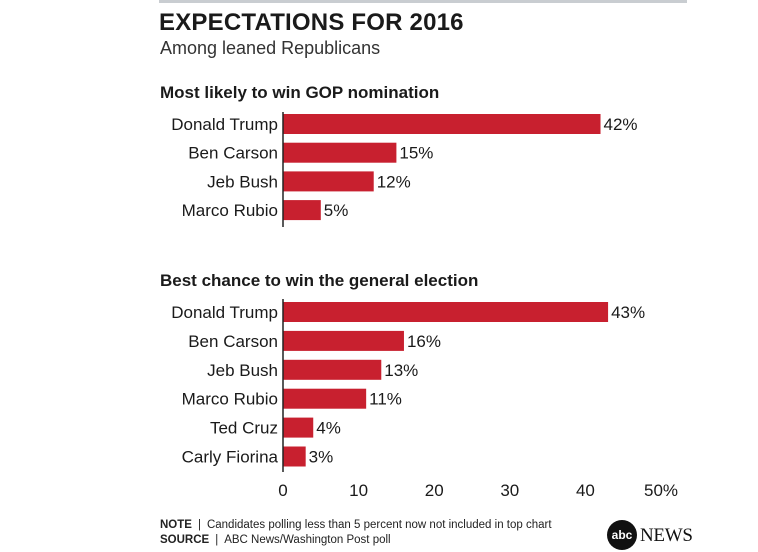 The width and height of the screenshot is (758, 552). What do you see at coordinates (585, 490) in the screenshot?
I see `x-tick-label: 40` at bounding box center [585, 490].